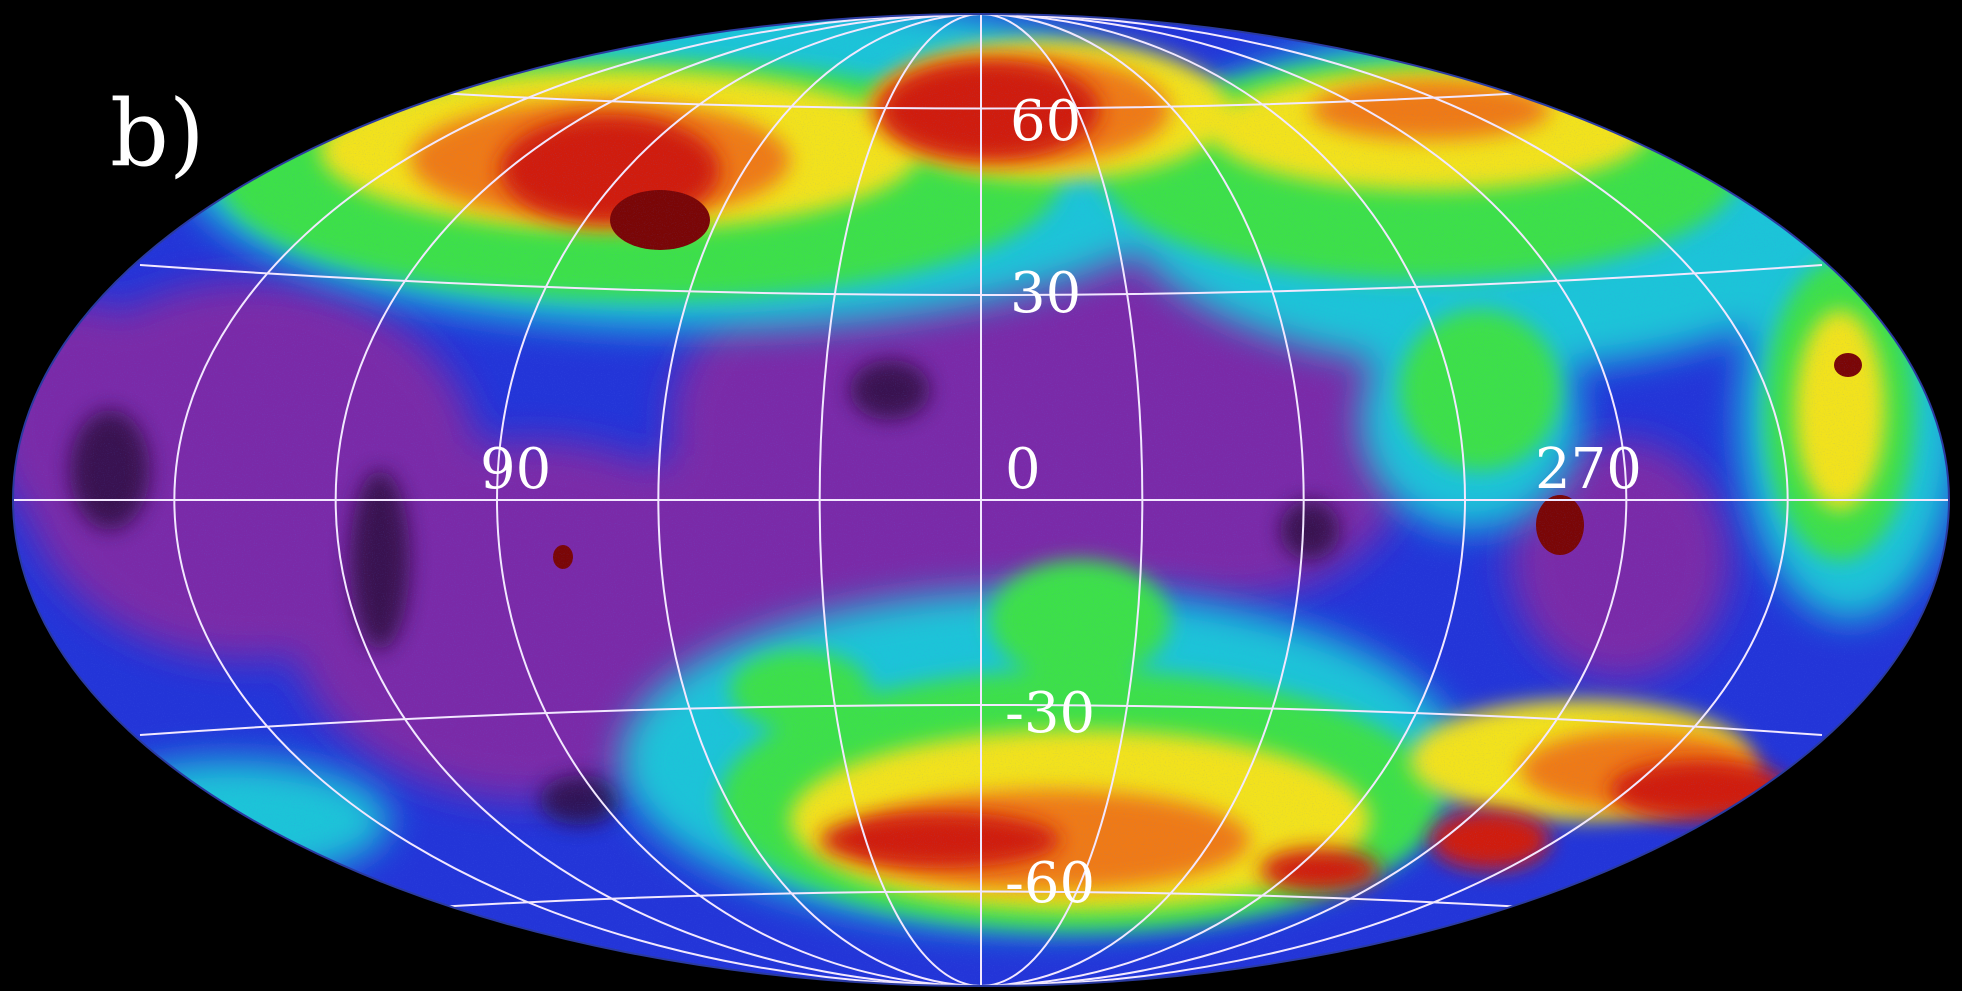 This screenshot has width=1962, height=991. What do you see at coordinates (515, 469) in the screenshot?
I see `longitude-label-90: 90` at bounding box center [515, 469].